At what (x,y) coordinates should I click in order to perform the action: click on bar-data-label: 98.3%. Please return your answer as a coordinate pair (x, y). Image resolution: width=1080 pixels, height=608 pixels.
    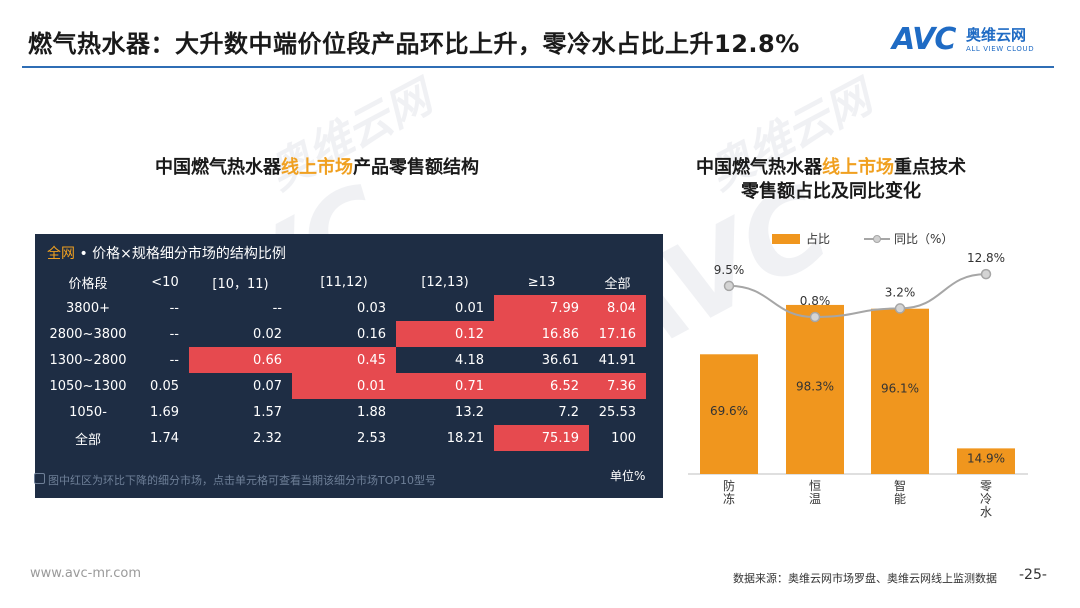
    Looking at the image, I should click on (815, 386).